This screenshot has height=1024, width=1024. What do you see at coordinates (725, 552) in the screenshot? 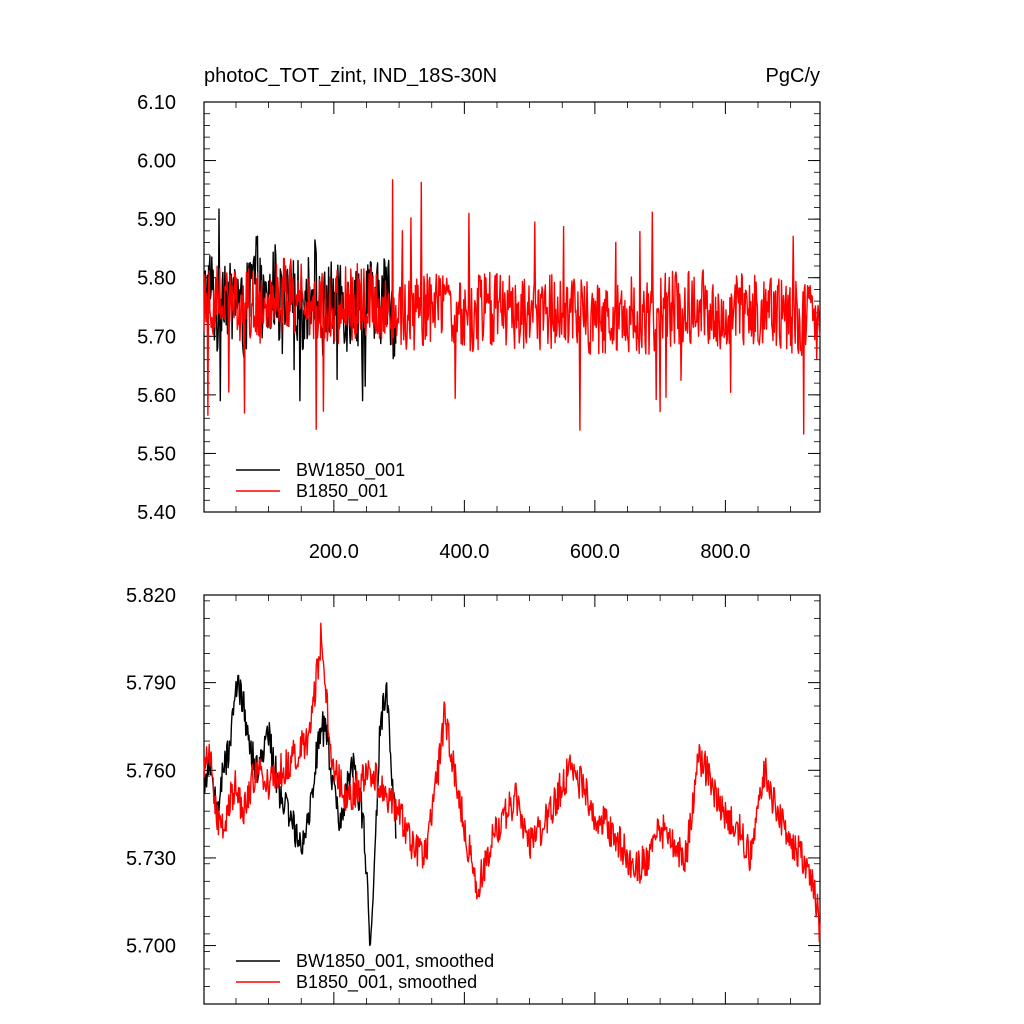
I see `x-tick-label: 800.0` at bounding box center [725, 552].